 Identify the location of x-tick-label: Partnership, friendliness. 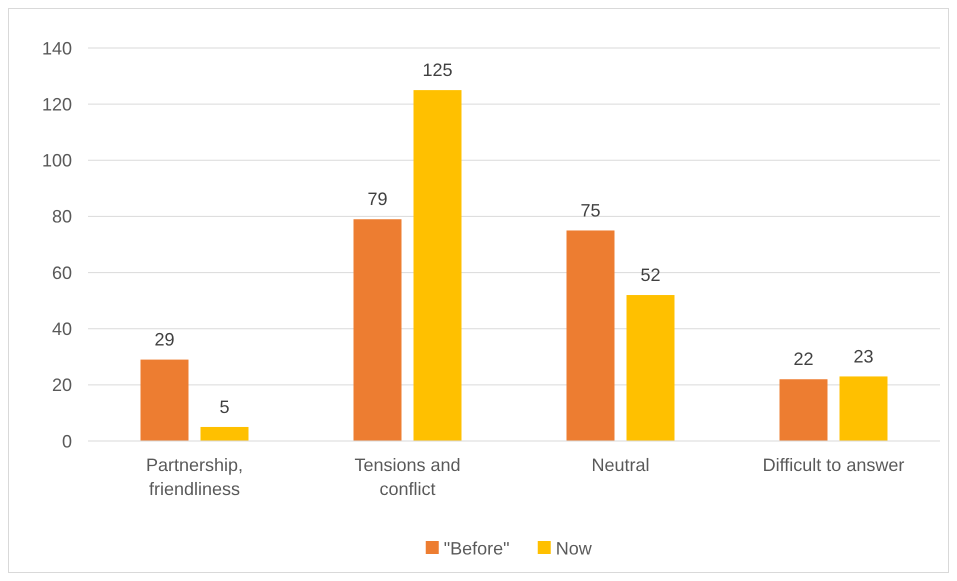
(195, 477).